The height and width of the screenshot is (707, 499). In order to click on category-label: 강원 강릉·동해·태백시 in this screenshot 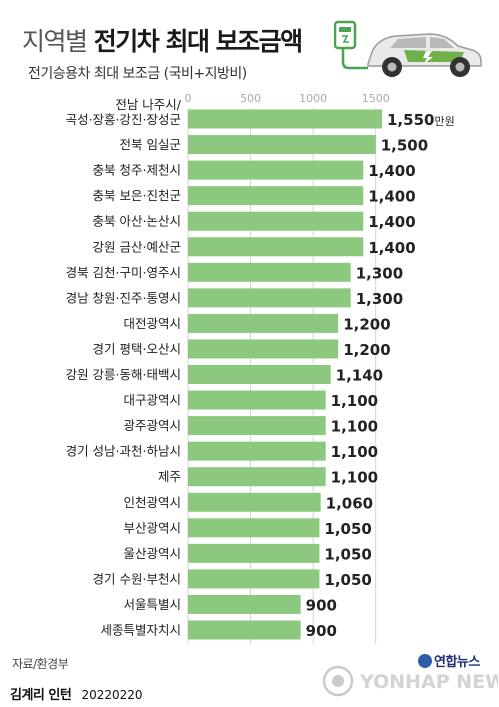, I will do `click(123, 374)`.